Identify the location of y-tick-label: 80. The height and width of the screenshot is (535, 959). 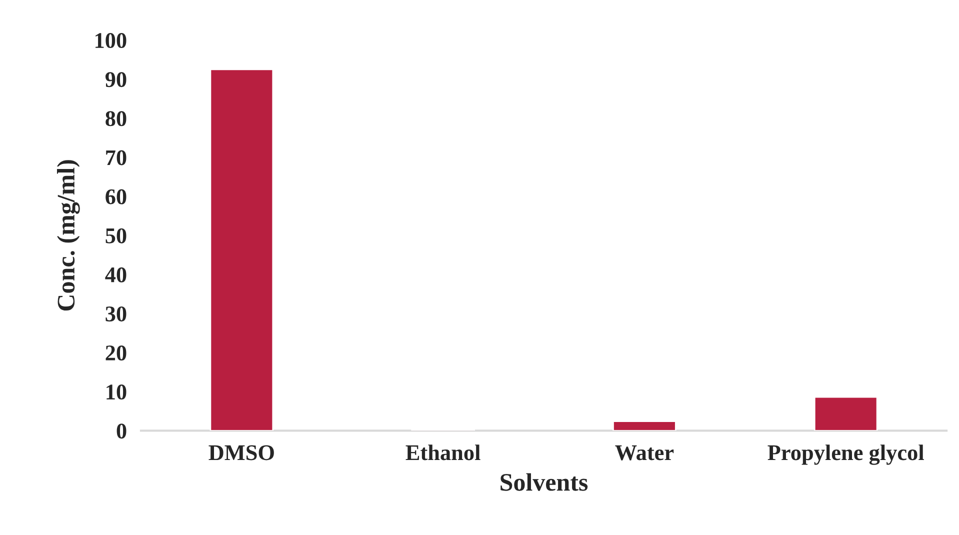
(116, 118).